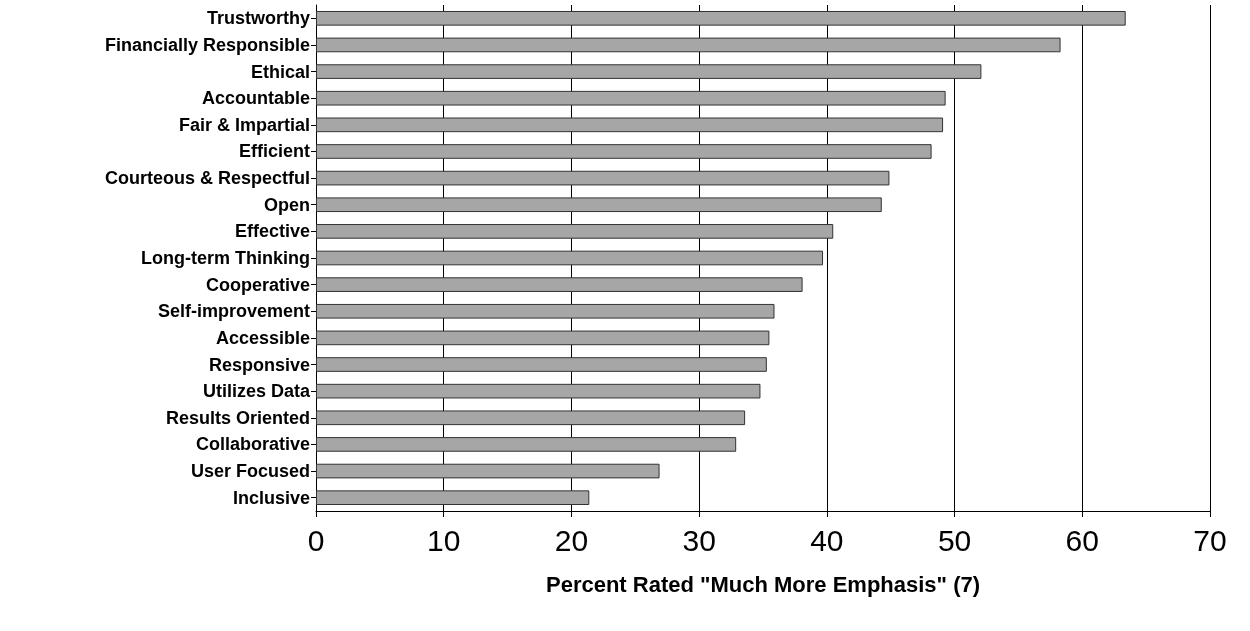  Describe the element at coordinates (280, 71) in the screenshot. I see `y-tick-label: Ethical` at that location.